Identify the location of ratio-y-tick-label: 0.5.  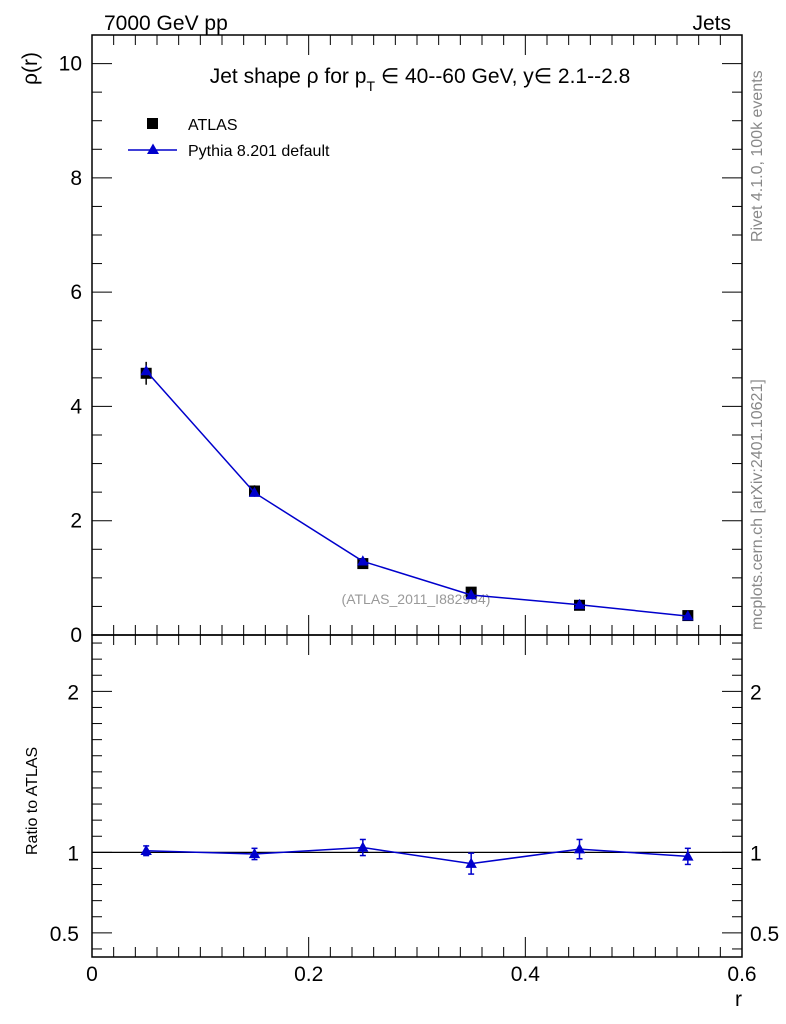
(64, 934).